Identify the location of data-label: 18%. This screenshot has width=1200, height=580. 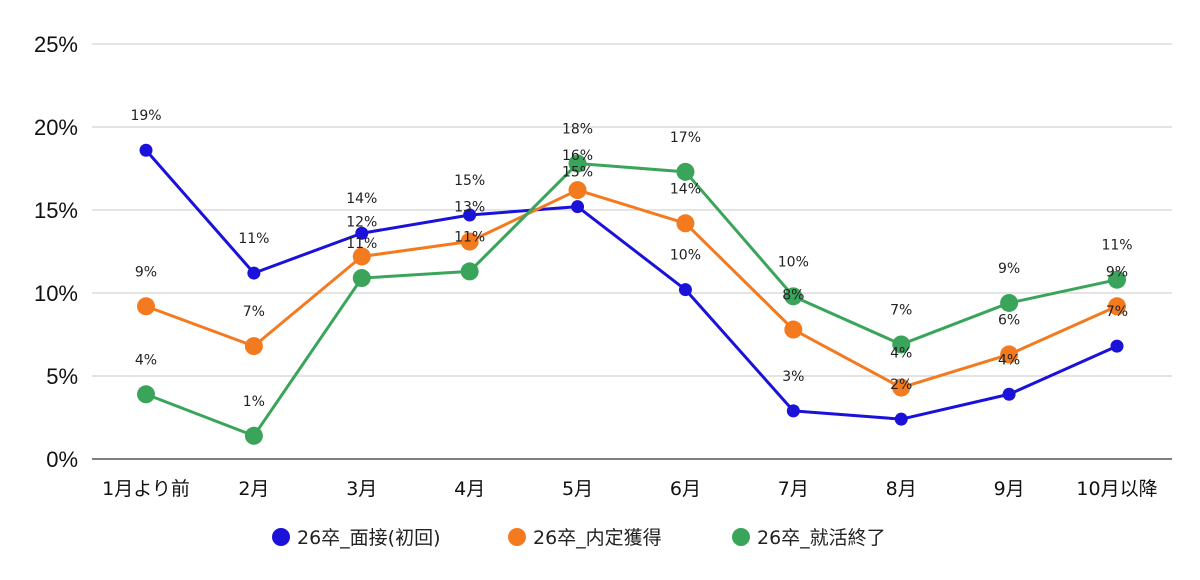
(577, 130).